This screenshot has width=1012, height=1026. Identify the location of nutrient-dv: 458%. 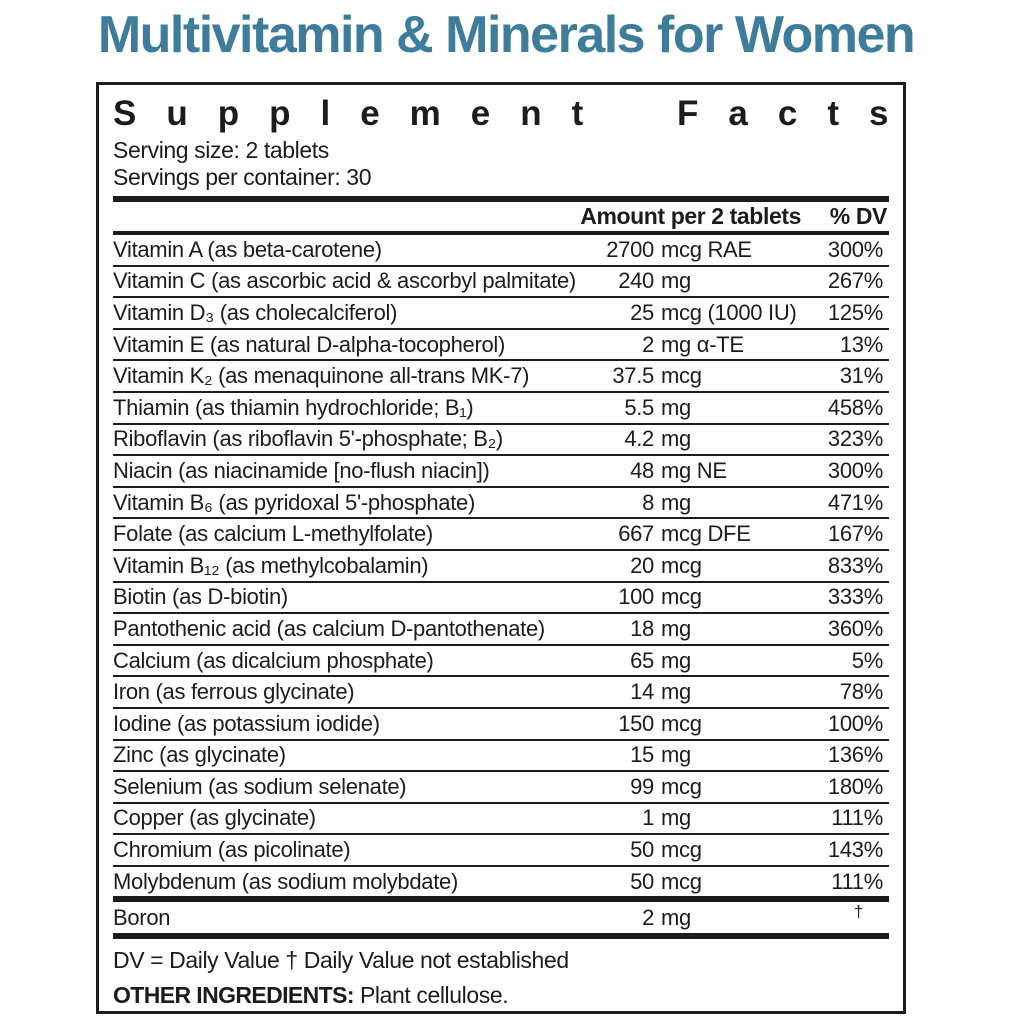
(855, 407).